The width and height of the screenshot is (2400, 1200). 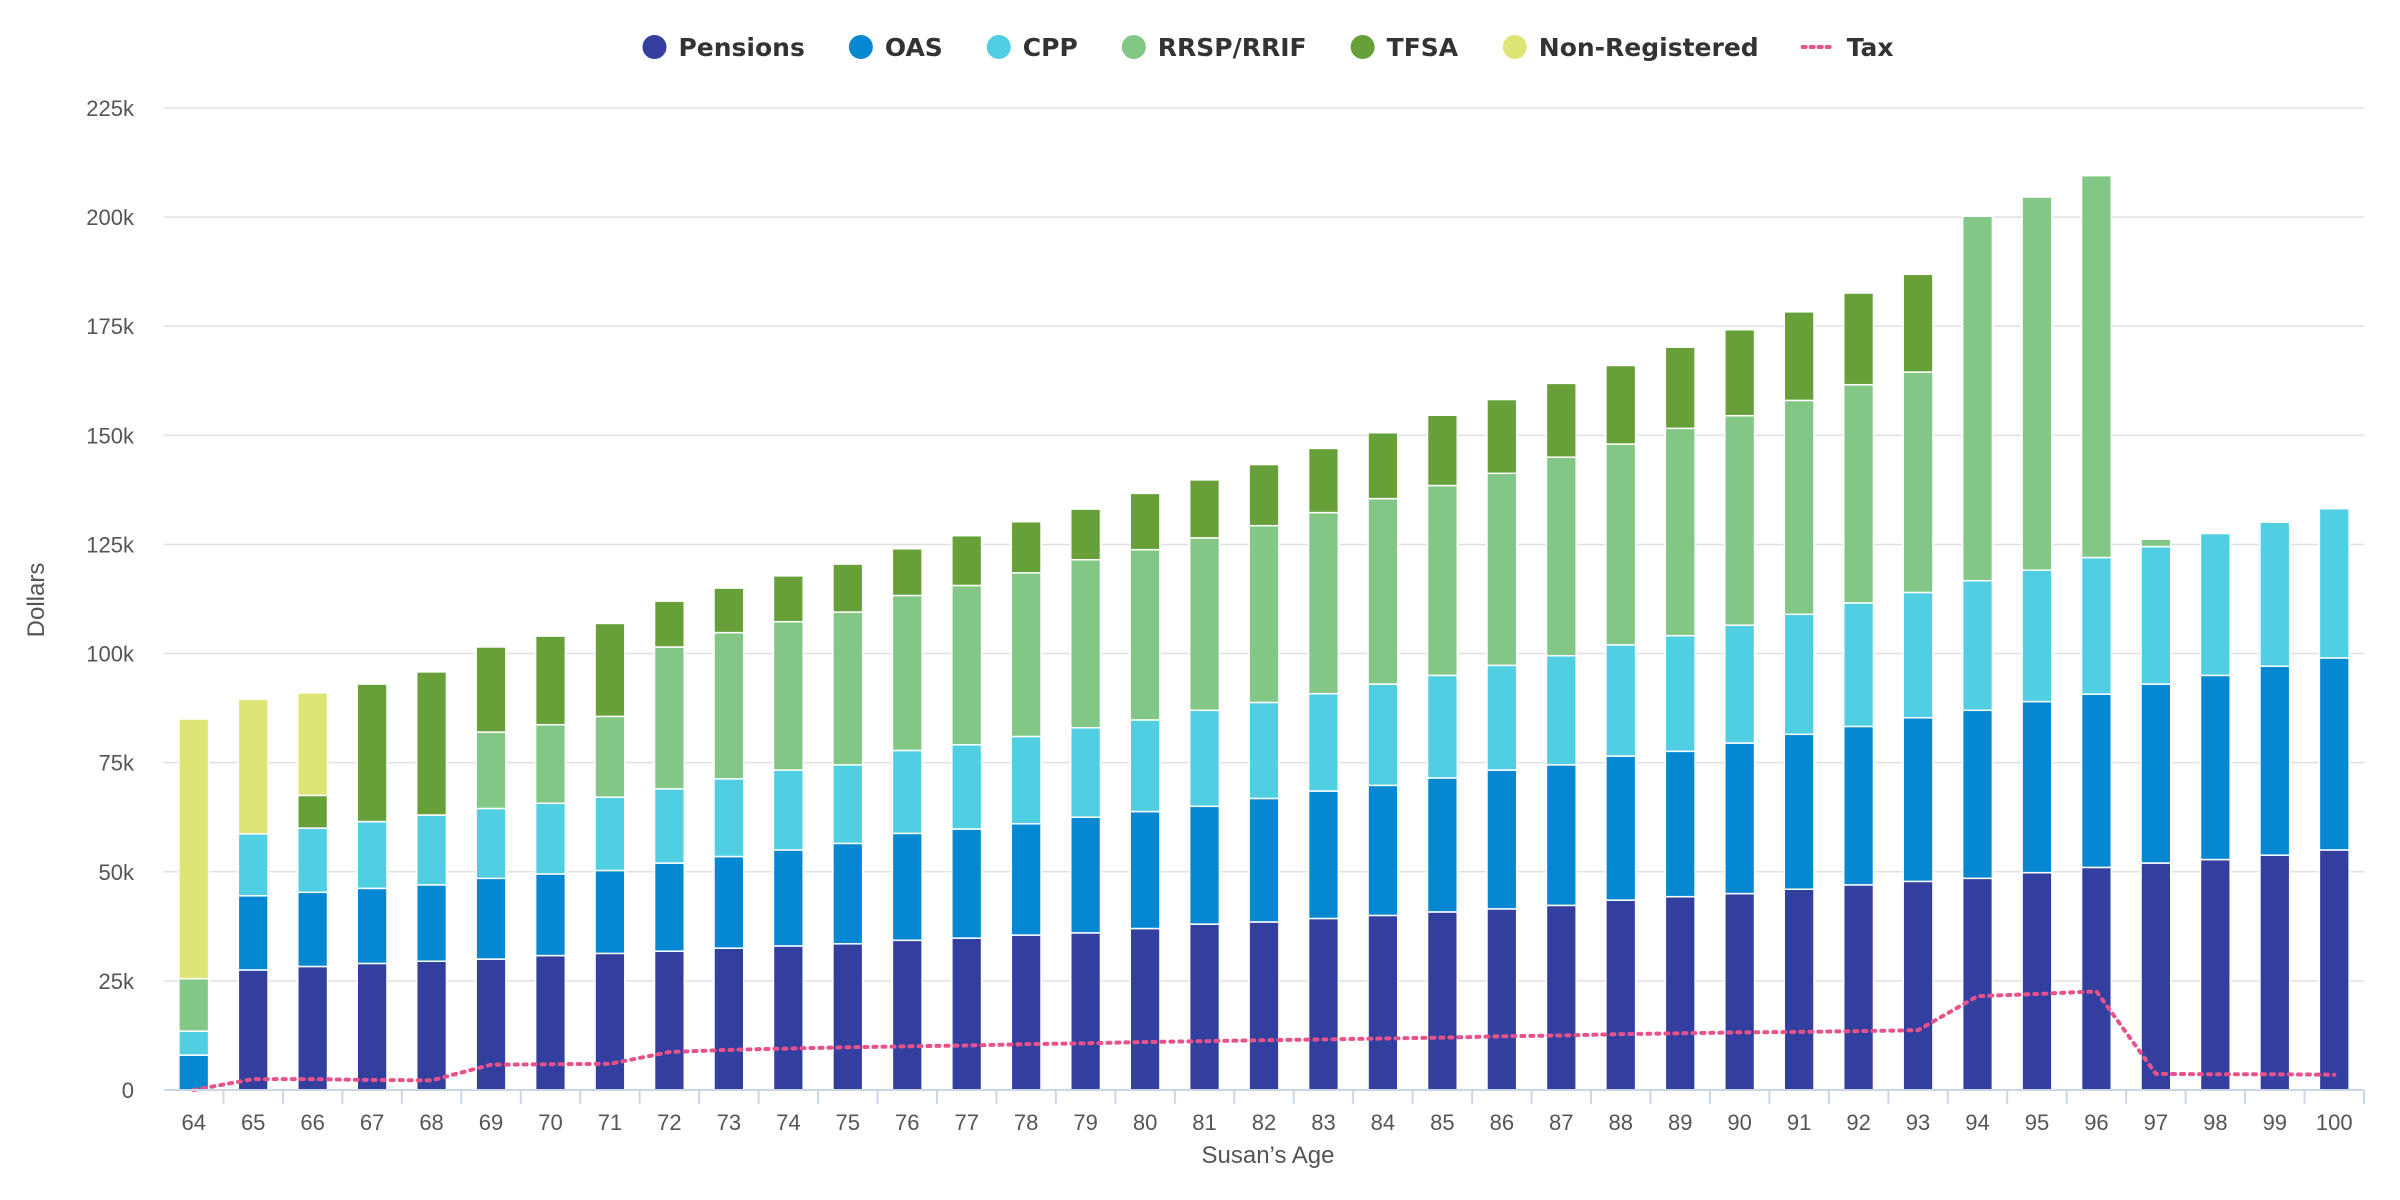 What do you see at coordinates (1630, 47) in the screenshot?
I see `legend-item-non-registered: Non-Registered` at bounding box center [1630, 47].